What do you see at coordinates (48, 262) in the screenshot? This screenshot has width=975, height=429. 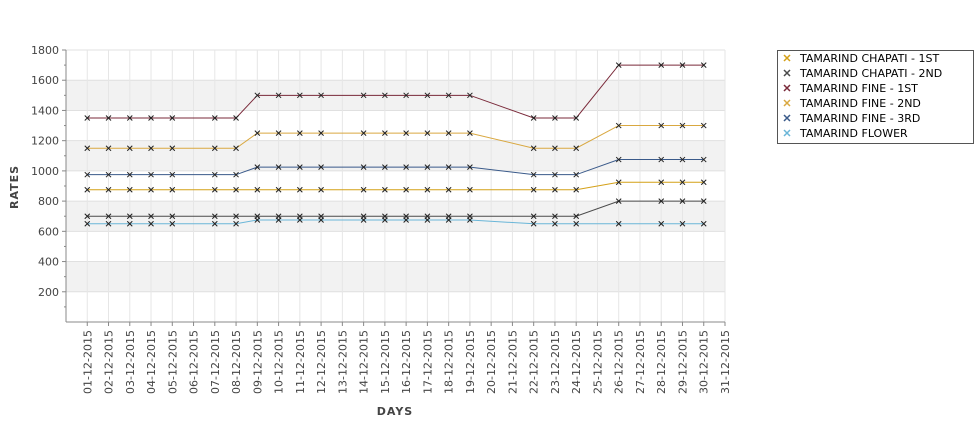 I see `y-tick-label: 400` at bounding box center [48, 262].